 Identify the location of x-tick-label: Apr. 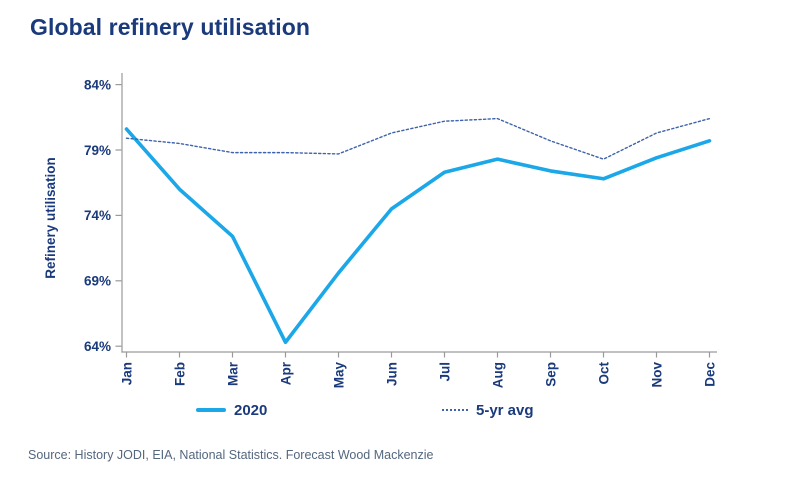
(285, 373).